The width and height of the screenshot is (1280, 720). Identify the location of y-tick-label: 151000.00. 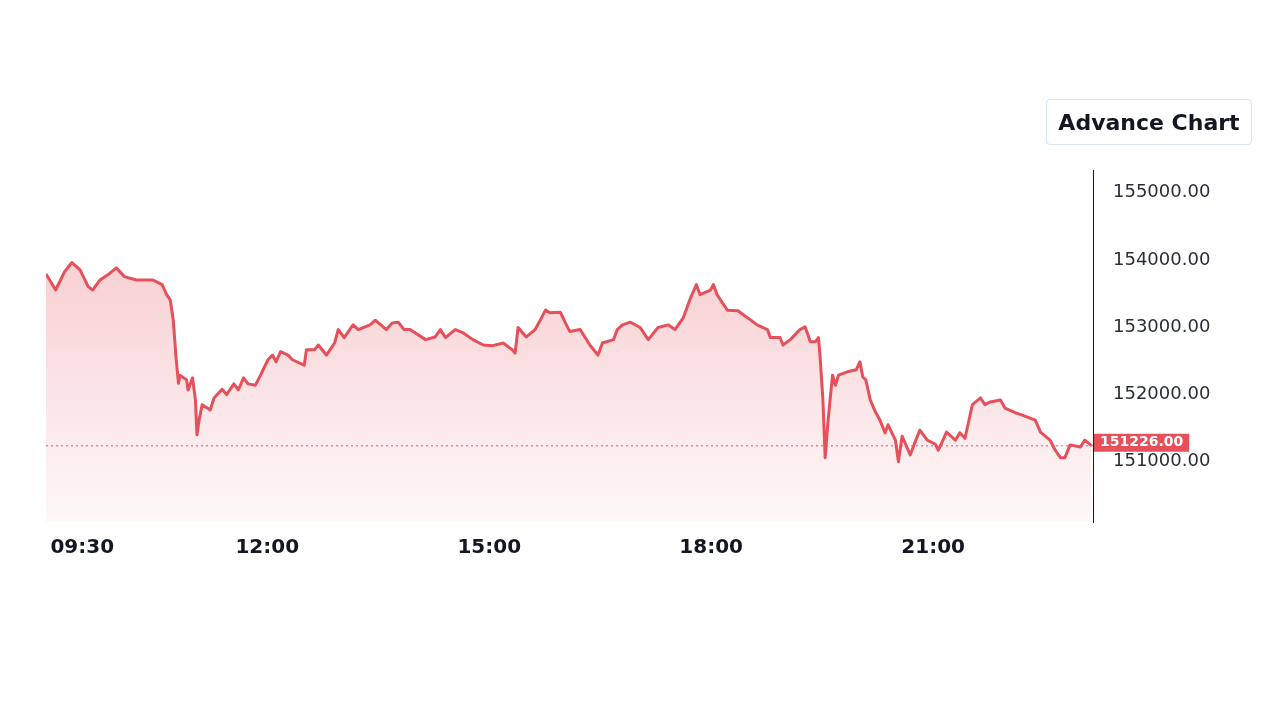
(1162, 459).